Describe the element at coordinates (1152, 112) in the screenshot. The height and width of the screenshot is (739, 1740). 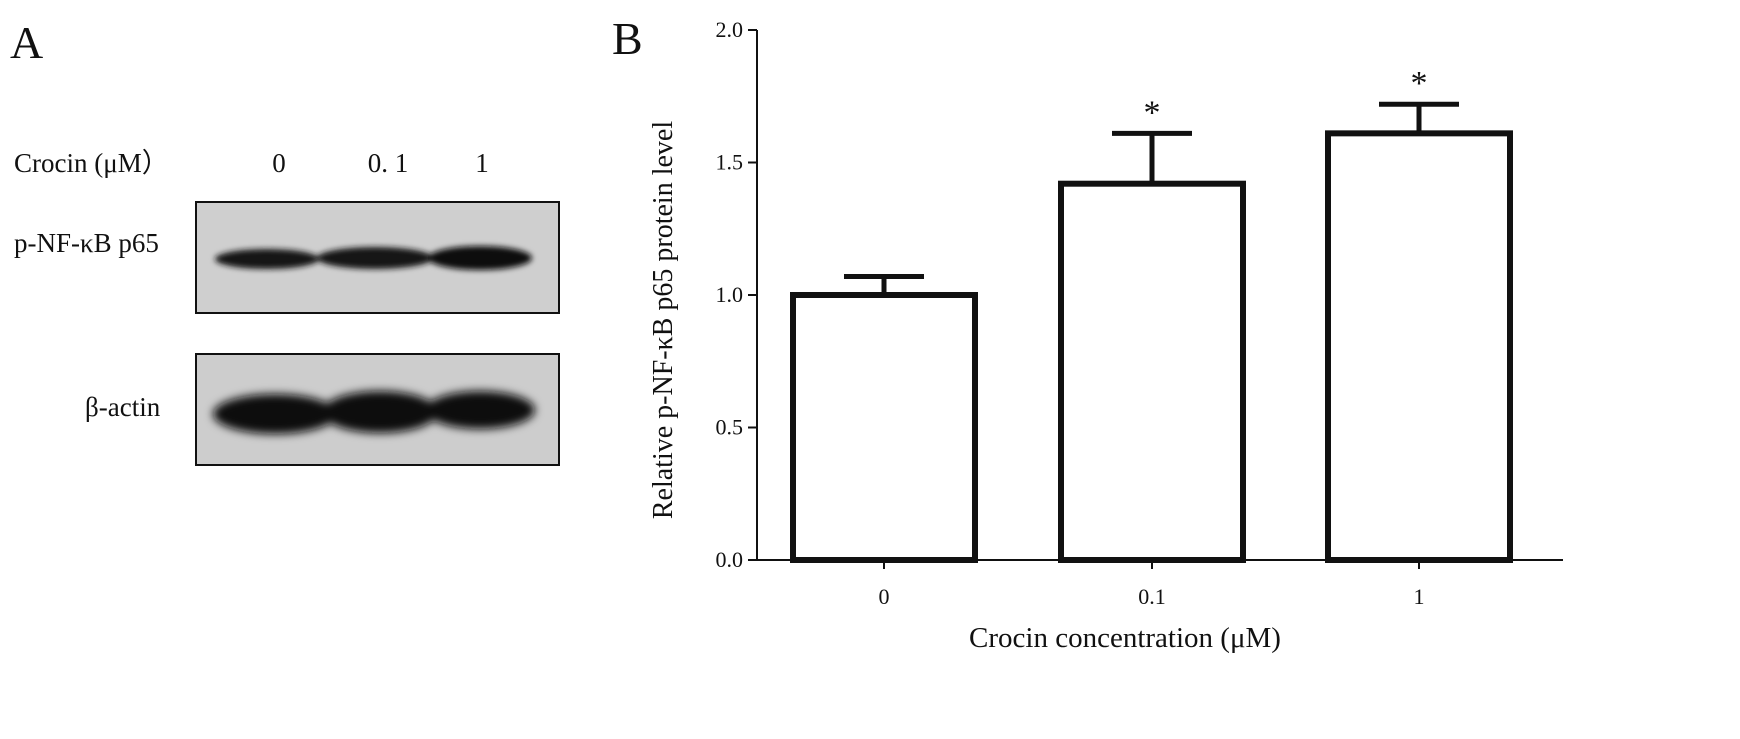
I see `significance-mark-1: *` at that location.